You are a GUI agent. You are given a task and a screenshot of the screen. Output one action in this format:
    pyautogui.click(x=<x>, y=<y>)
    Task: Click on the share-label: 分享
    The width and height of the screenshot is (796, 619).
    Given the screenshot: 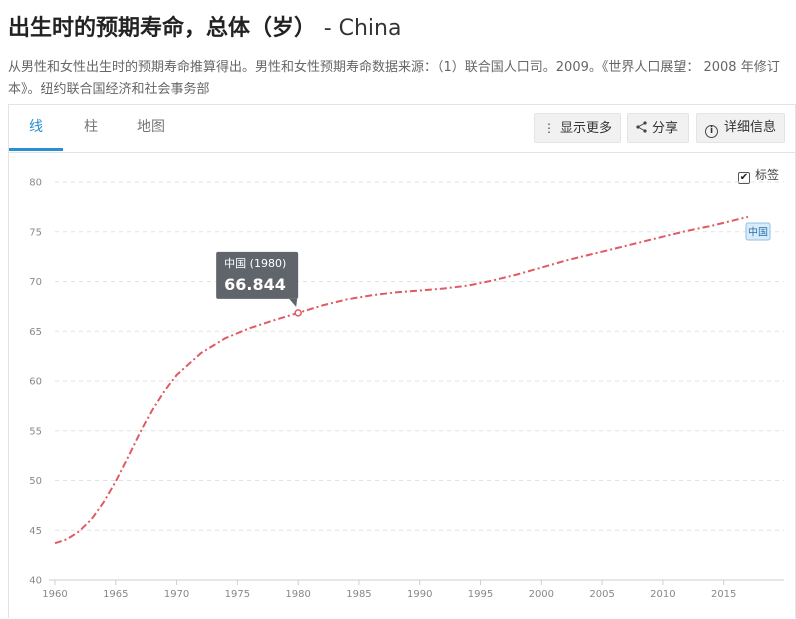 What is the action you would take?
    pyautogui.click(x=665, y=128)
    